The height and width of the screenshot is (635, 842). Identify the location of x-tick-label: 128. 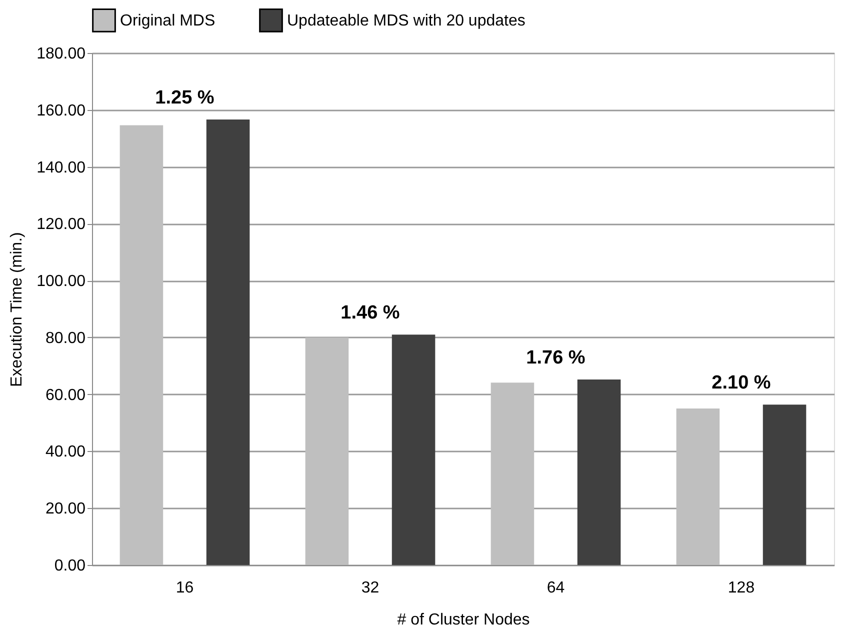
(741, 588).